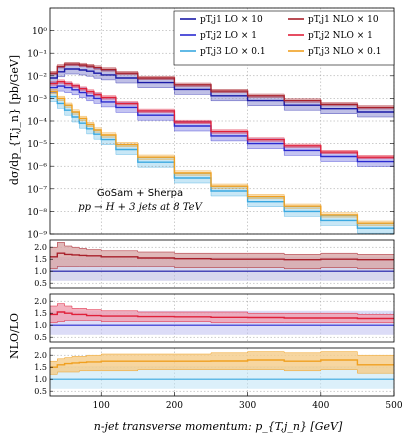 Image resolution: width=407 pixels, height=436 pixels. Describe the element at coordinates (231, 20) in the screenshot. I see `legend-label-0: pT,j1 LO × 10` at that location.